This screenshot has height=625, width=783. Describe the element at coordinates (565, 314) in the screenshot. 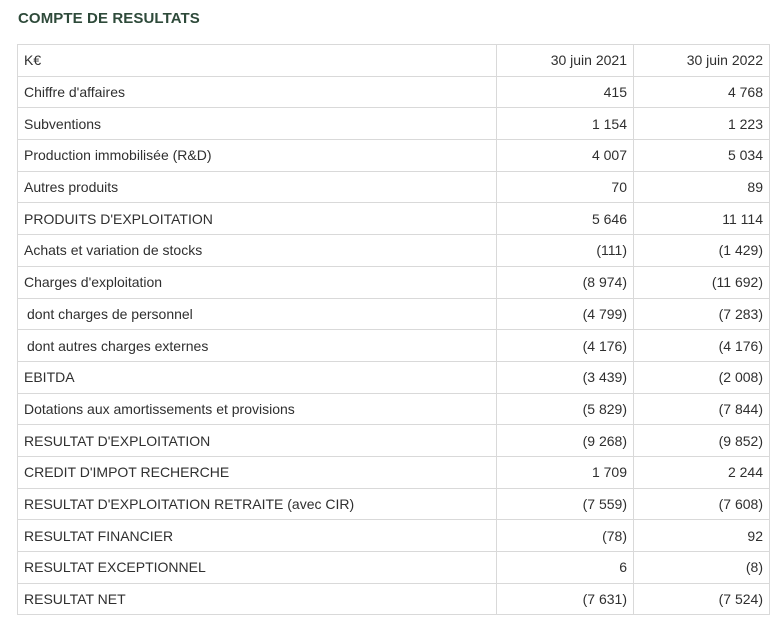

I see `value-2021: (4 799)` at that location.